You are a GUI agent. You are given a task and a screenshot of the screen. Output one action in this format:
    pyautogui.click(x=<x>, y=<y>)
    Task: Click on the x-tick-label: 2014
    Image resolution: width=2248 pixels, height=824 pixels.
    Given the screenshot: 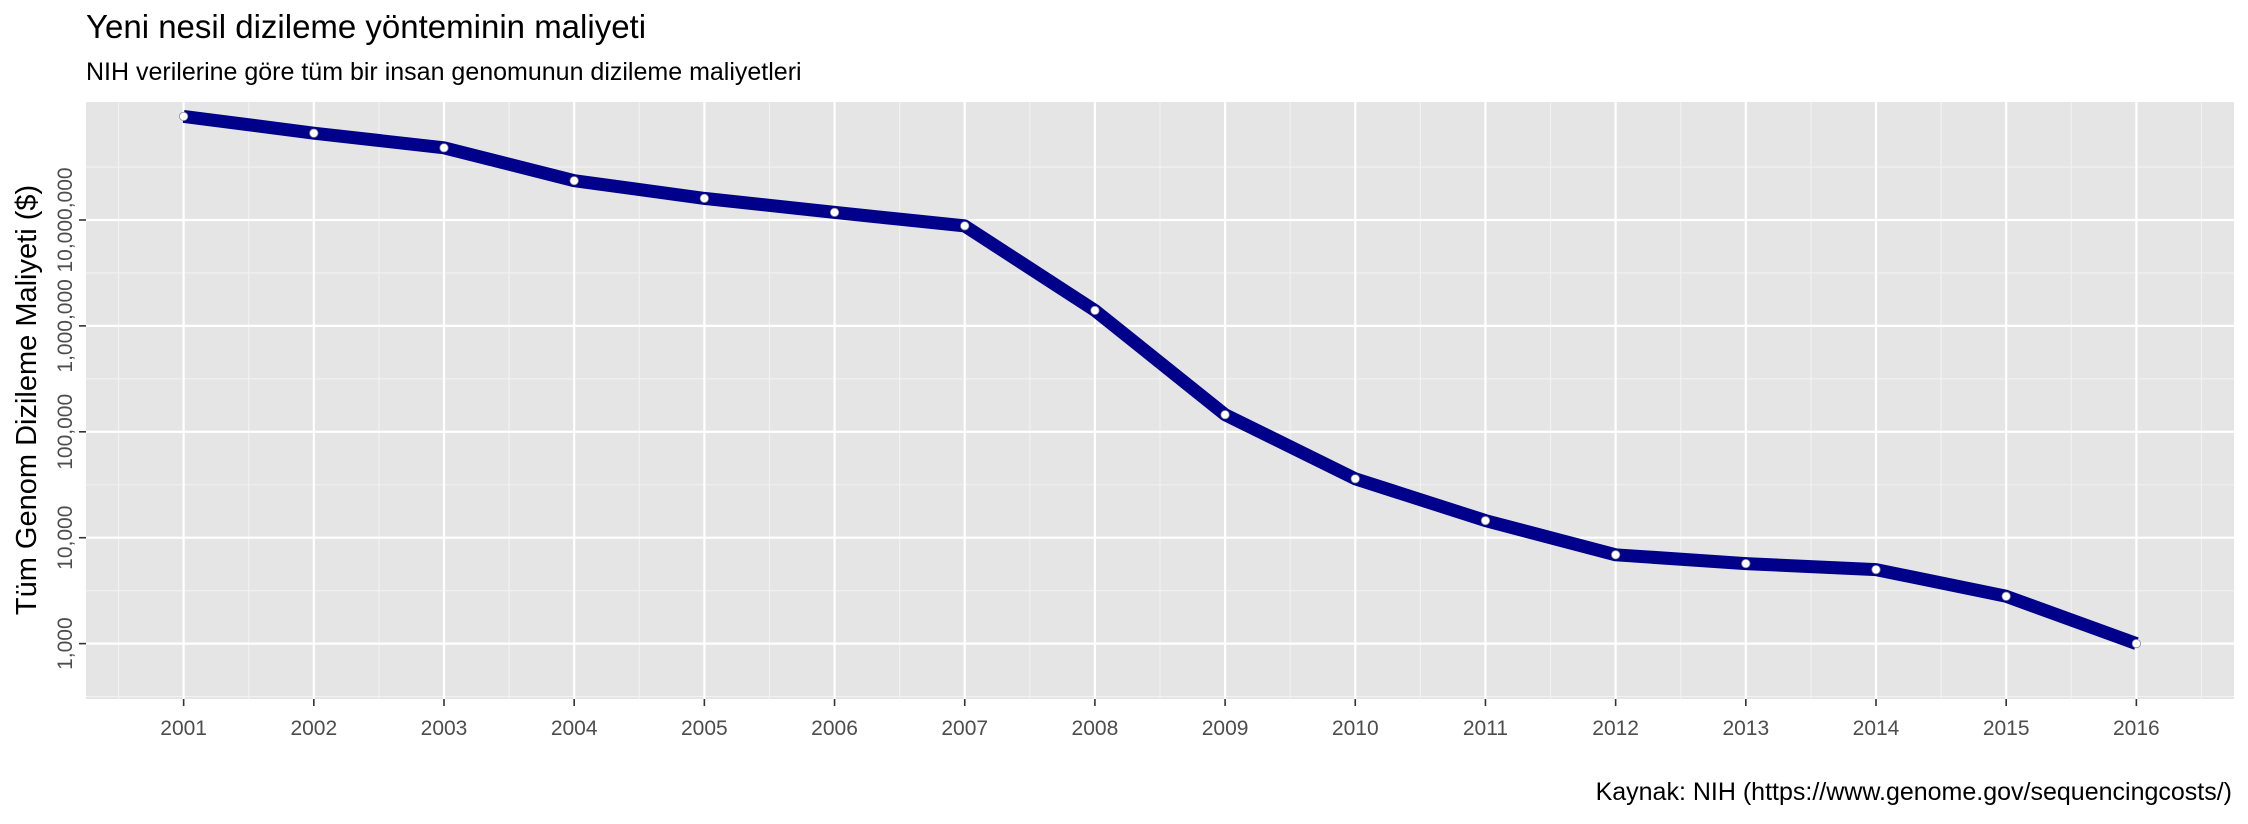 What is the action you would take?
    pyautogui.click(x=1876, y=728)
    